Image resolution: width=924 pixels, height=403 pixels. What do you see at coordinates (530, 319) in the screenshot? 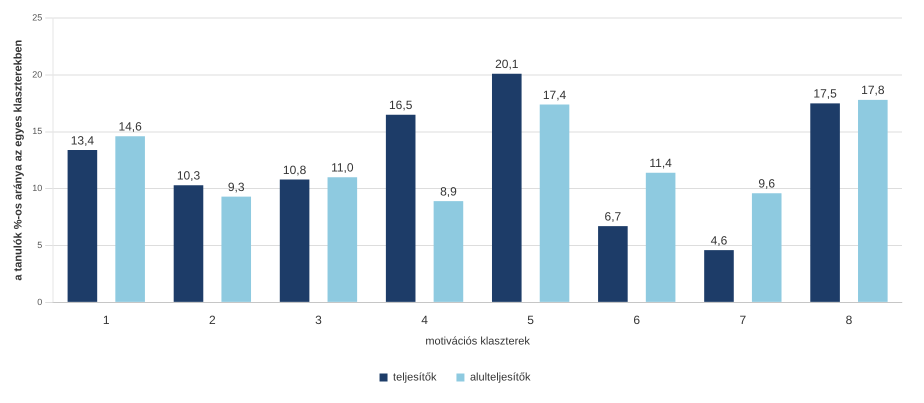
I see `x-tick-label: 5` at bounding box center [530, 319].